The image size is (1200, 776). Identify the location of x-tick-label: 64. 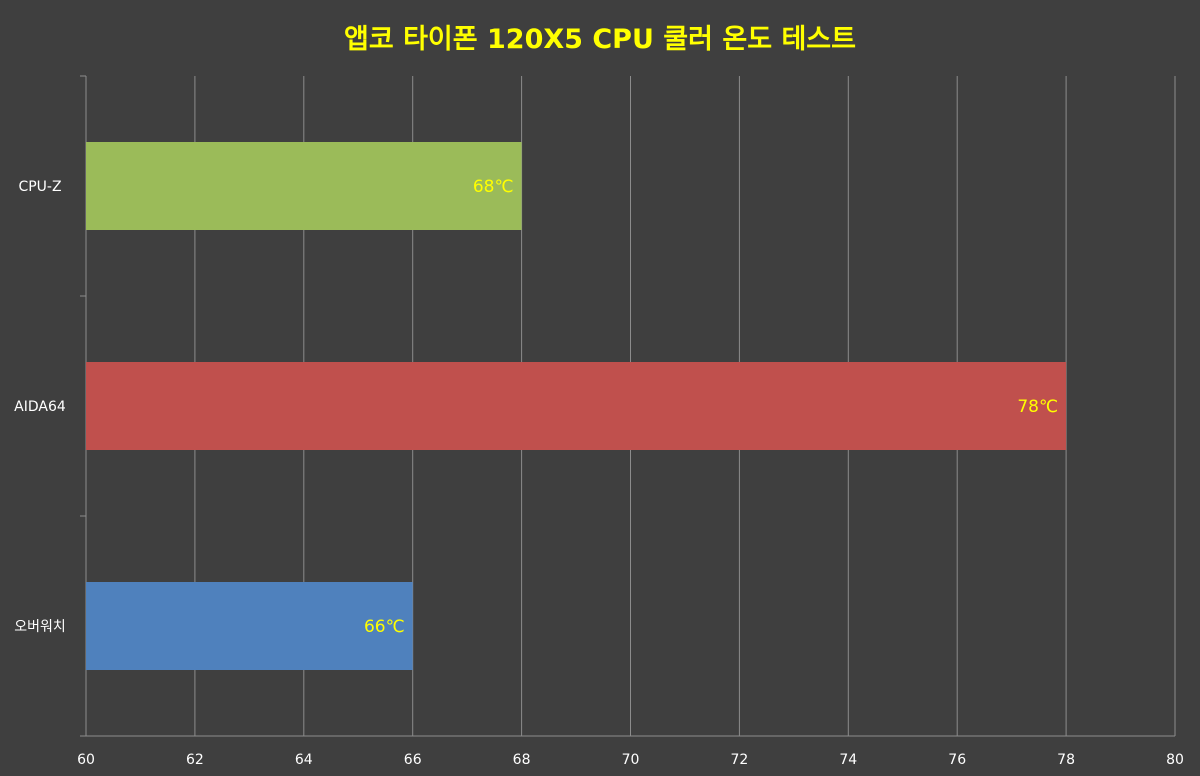
(304, 760).